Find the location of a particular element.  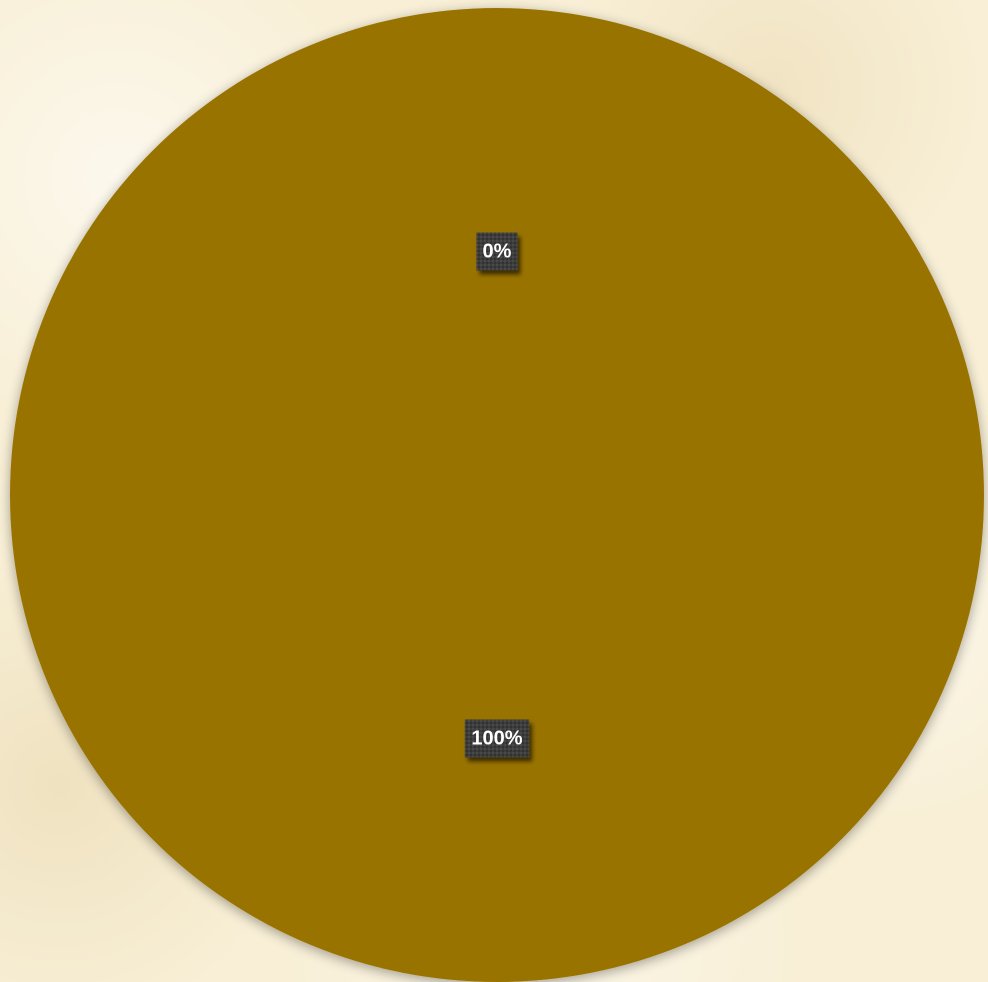

data-label-text-0: 0% is located at coordinates (497, 252).